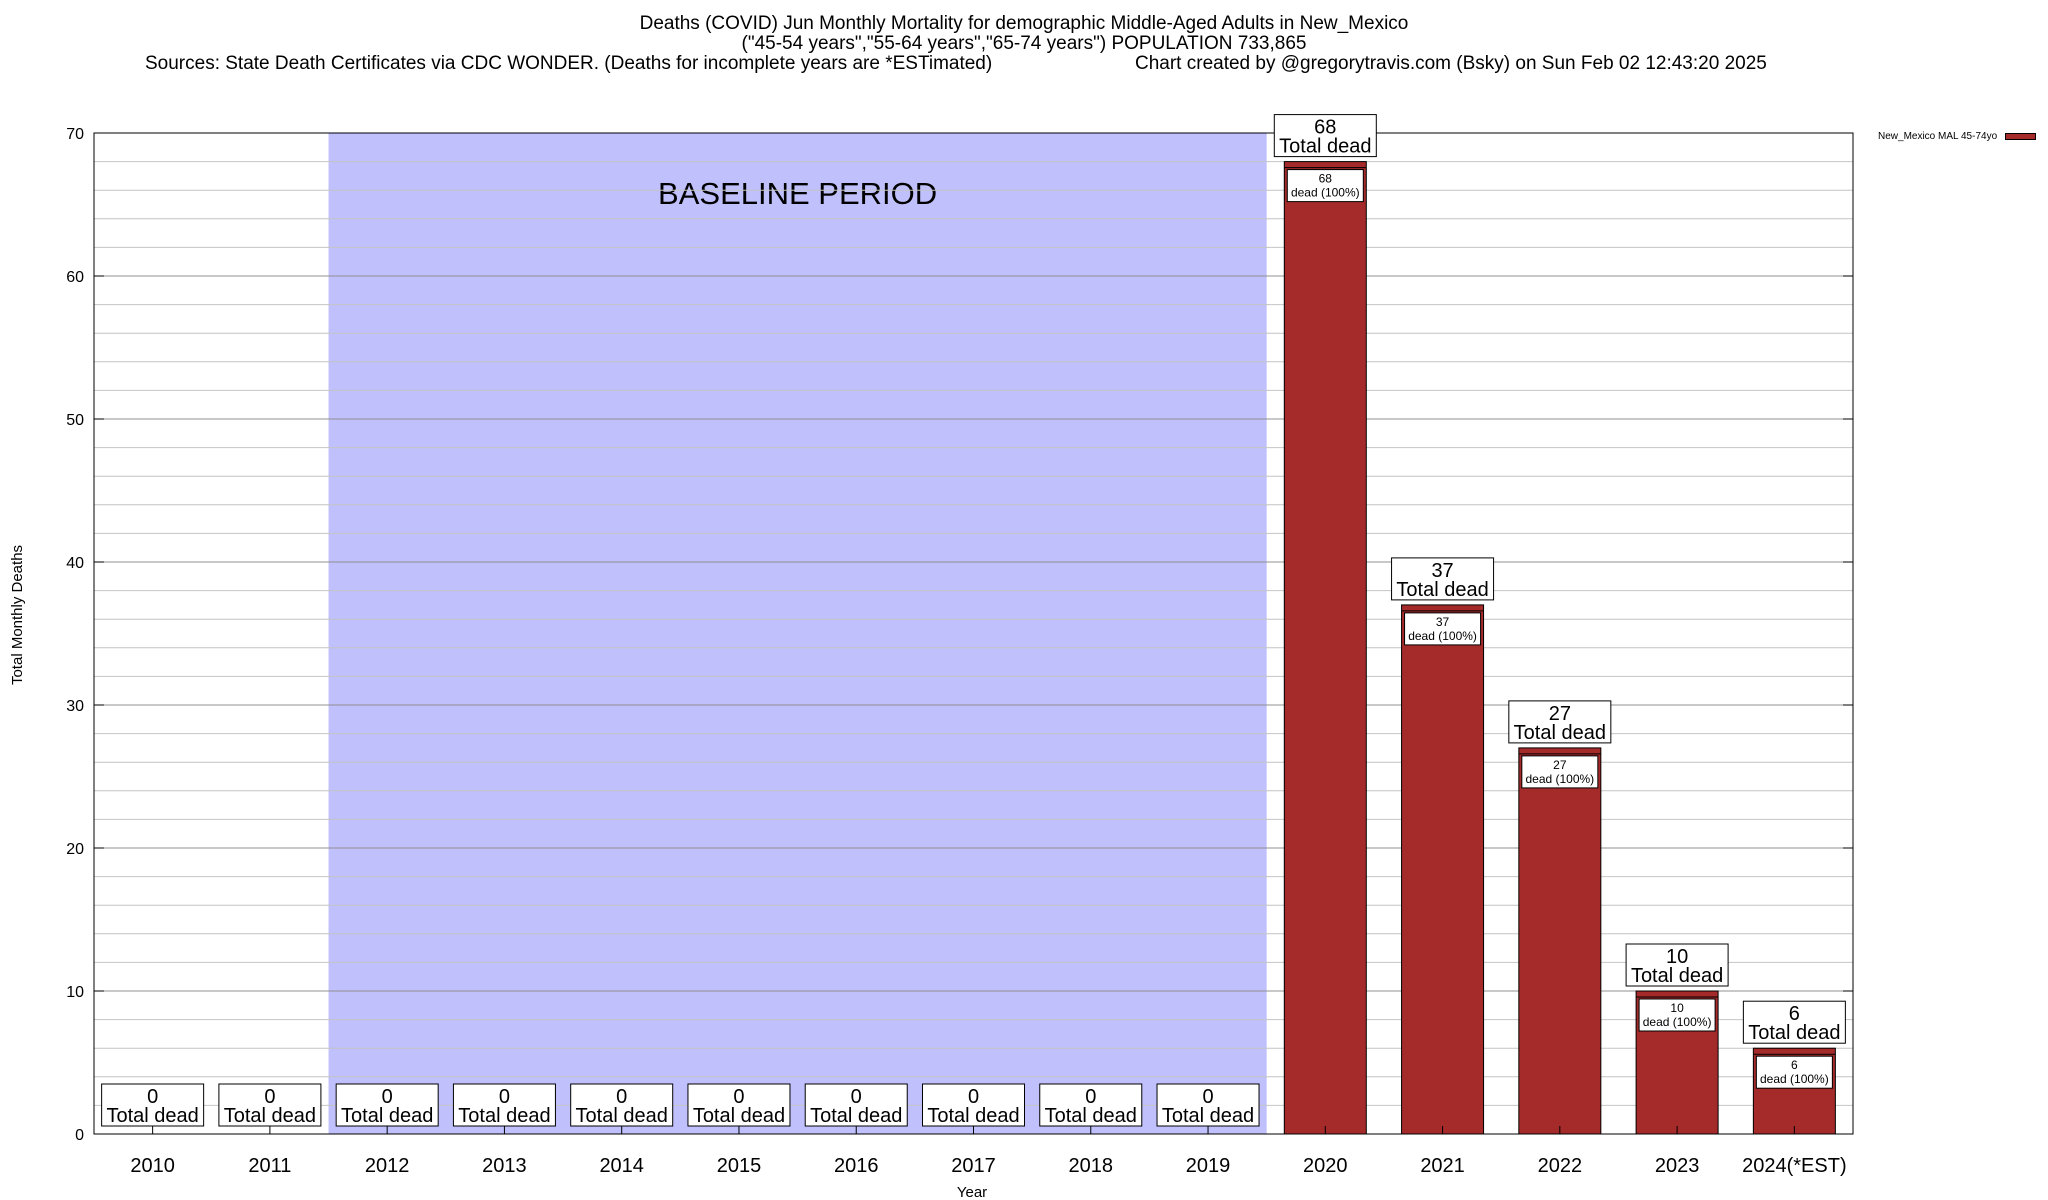 The image size is (2048, 1200). What do you see at coordinates (17, 615) in the screenshot?
I see `y-axis-label: Total Monthly Deaths` at bounding box center [17, 615].